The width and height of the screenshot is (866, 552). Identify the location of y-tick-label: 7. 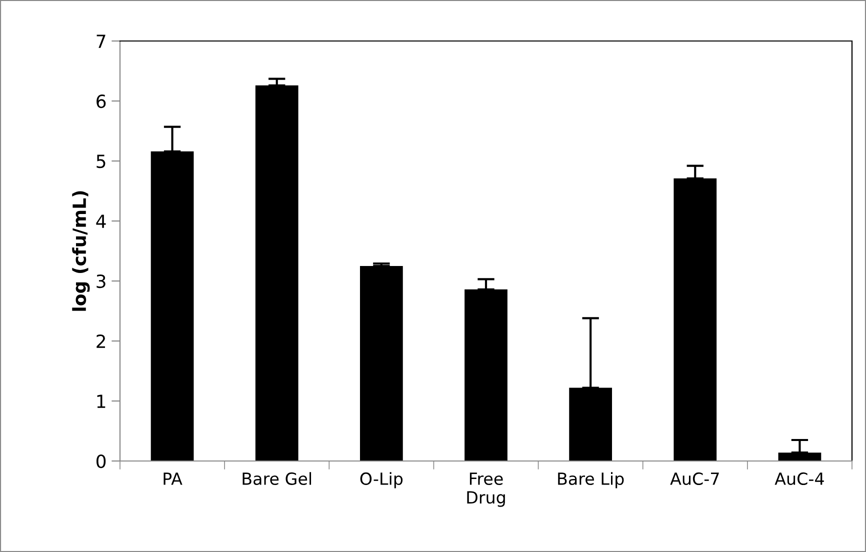
(101, 41).